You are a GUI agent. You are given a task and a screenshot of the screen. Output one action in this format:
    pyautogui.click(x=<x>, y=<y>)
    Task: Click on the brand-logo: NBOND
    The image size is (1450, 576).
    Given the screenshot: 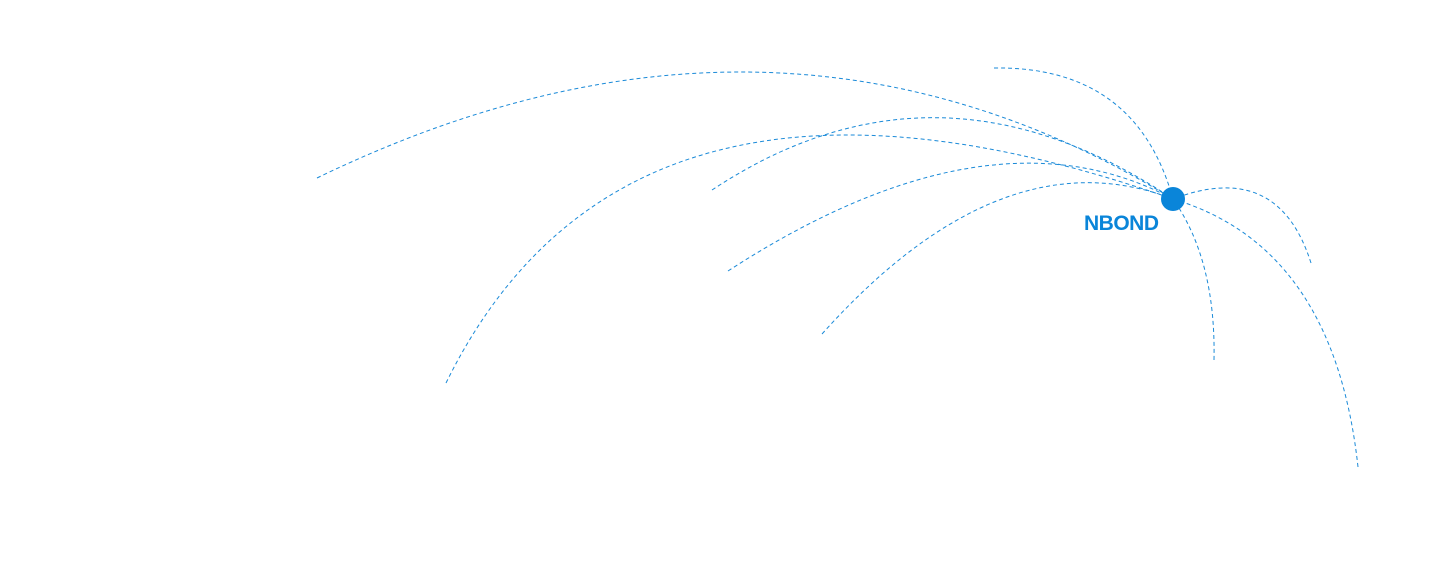 What is the action you would take?
    pyautogui.click(x=1121, y=223)
    